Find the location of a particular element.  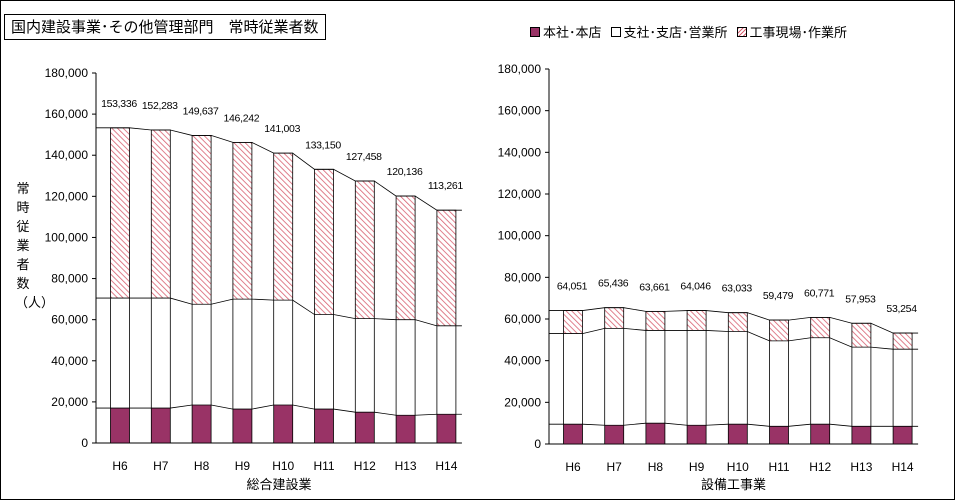

data-label-total: 133,150 is located at coordinates (323, 145).